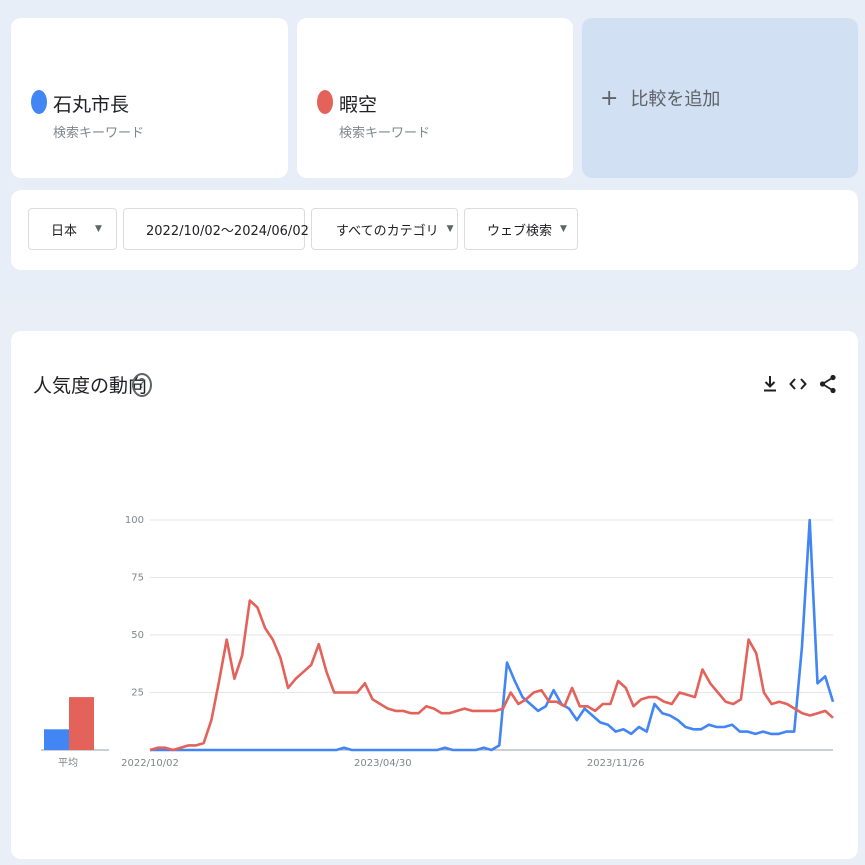 The height and width of the screenshot is (865, 865). Describe the element at coordinates (137, 693) in the screenshot. I see `y-tick-label: 25` at that location.